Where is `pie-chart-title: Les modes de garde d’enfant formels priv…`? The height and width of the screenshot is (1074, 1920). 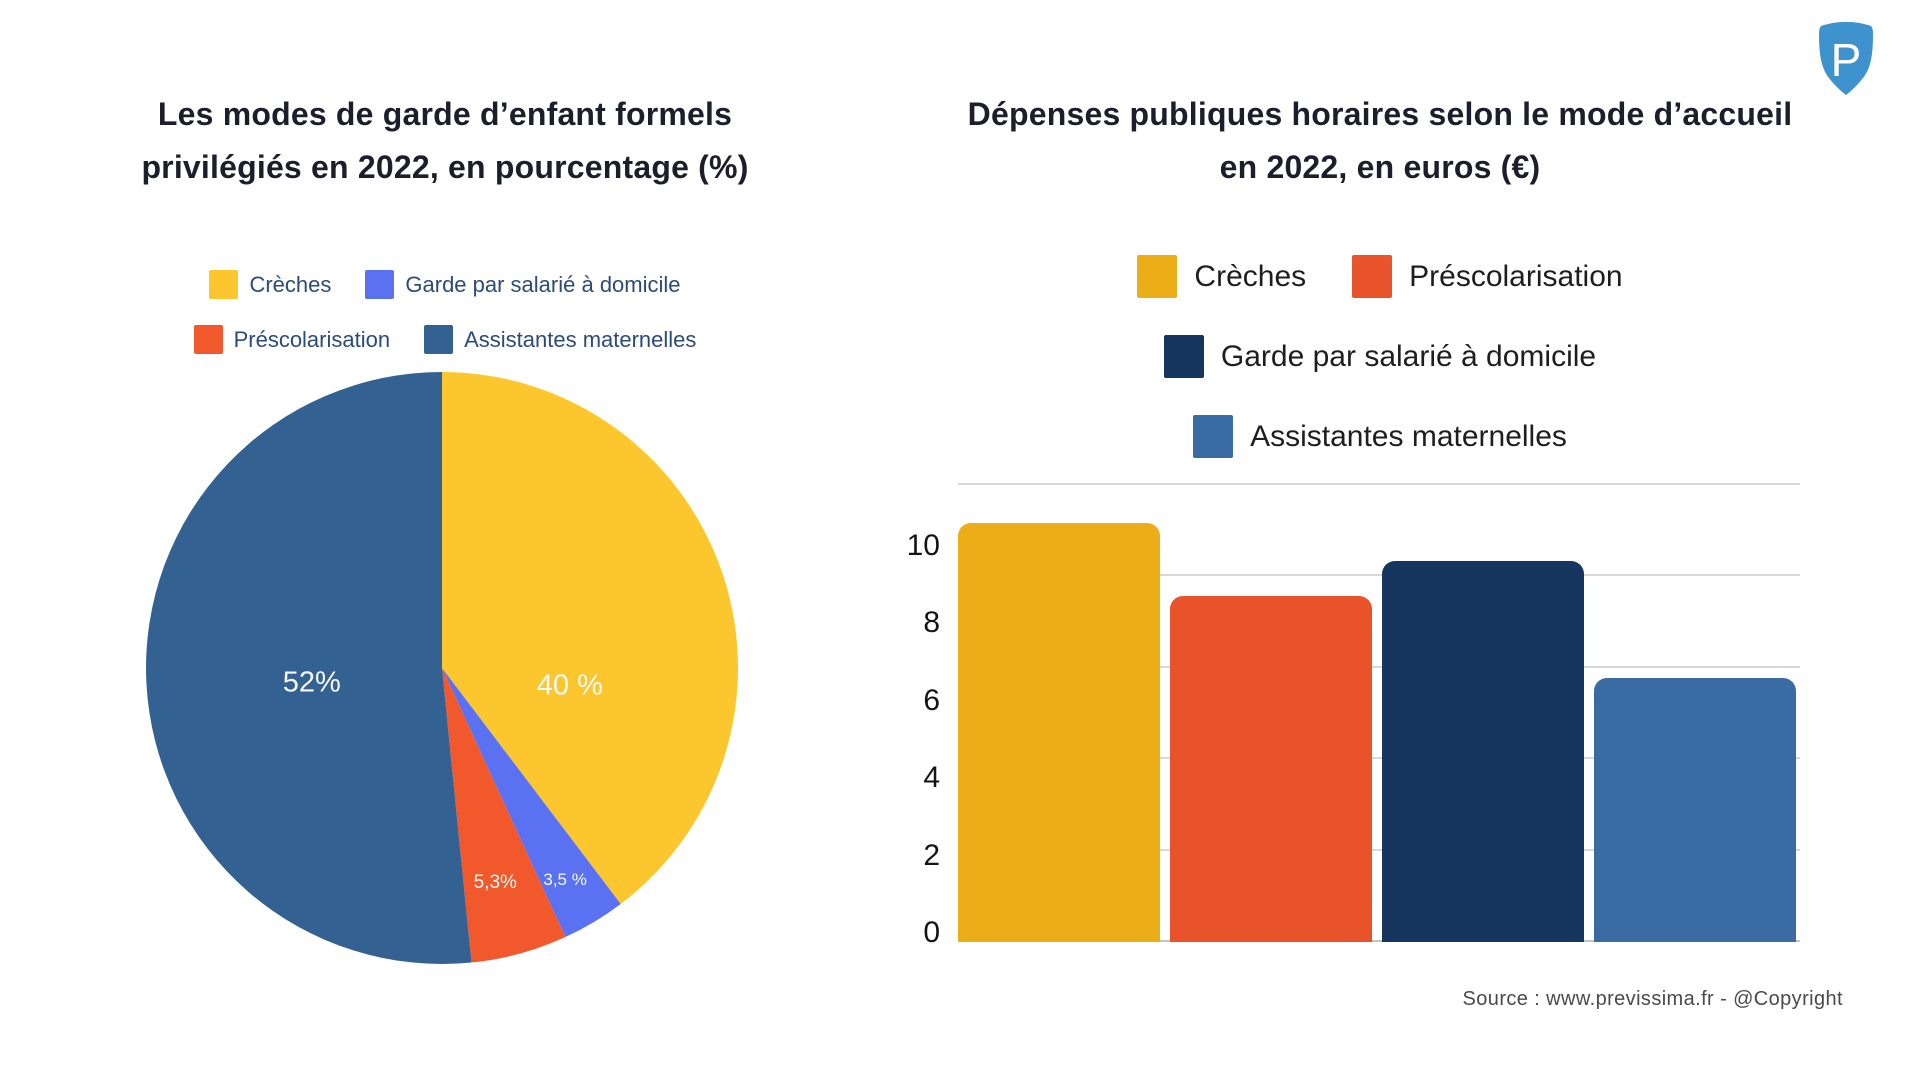
pie-chart-title: Les modes de garde d’enfant formels priv… is located at coordinates (445, 141).